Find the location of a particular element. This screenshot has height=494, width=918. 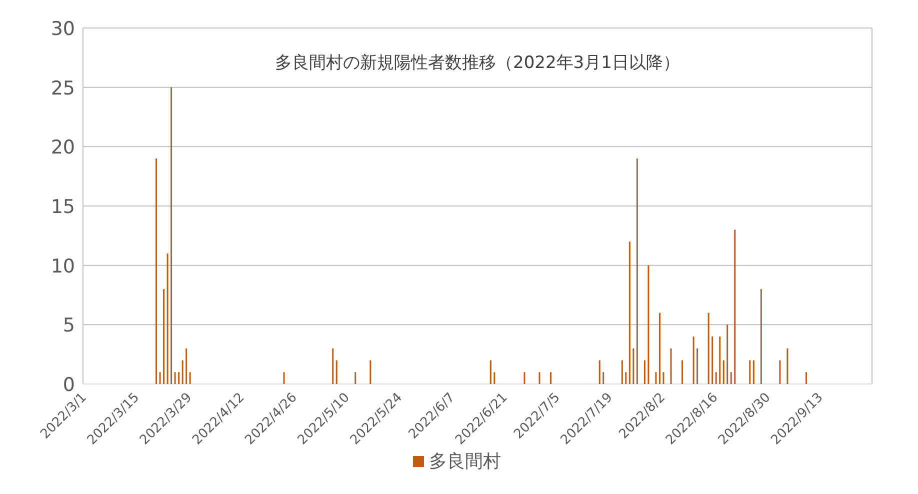

text: 多良間村の新規陽性者数推移（2022年3月1日以降） is located at coordinates (477, 63).